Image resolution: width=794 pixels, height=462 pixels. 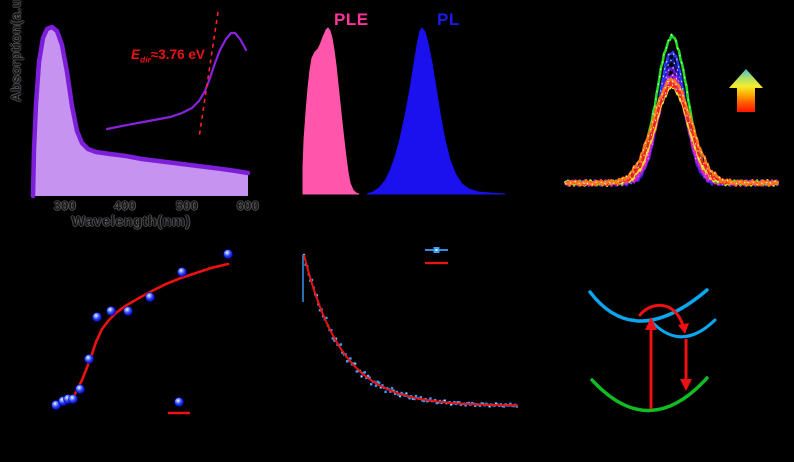 I want to click on absorption-x-axis-label: Wavelength(nm), so click(x=131, y=222).